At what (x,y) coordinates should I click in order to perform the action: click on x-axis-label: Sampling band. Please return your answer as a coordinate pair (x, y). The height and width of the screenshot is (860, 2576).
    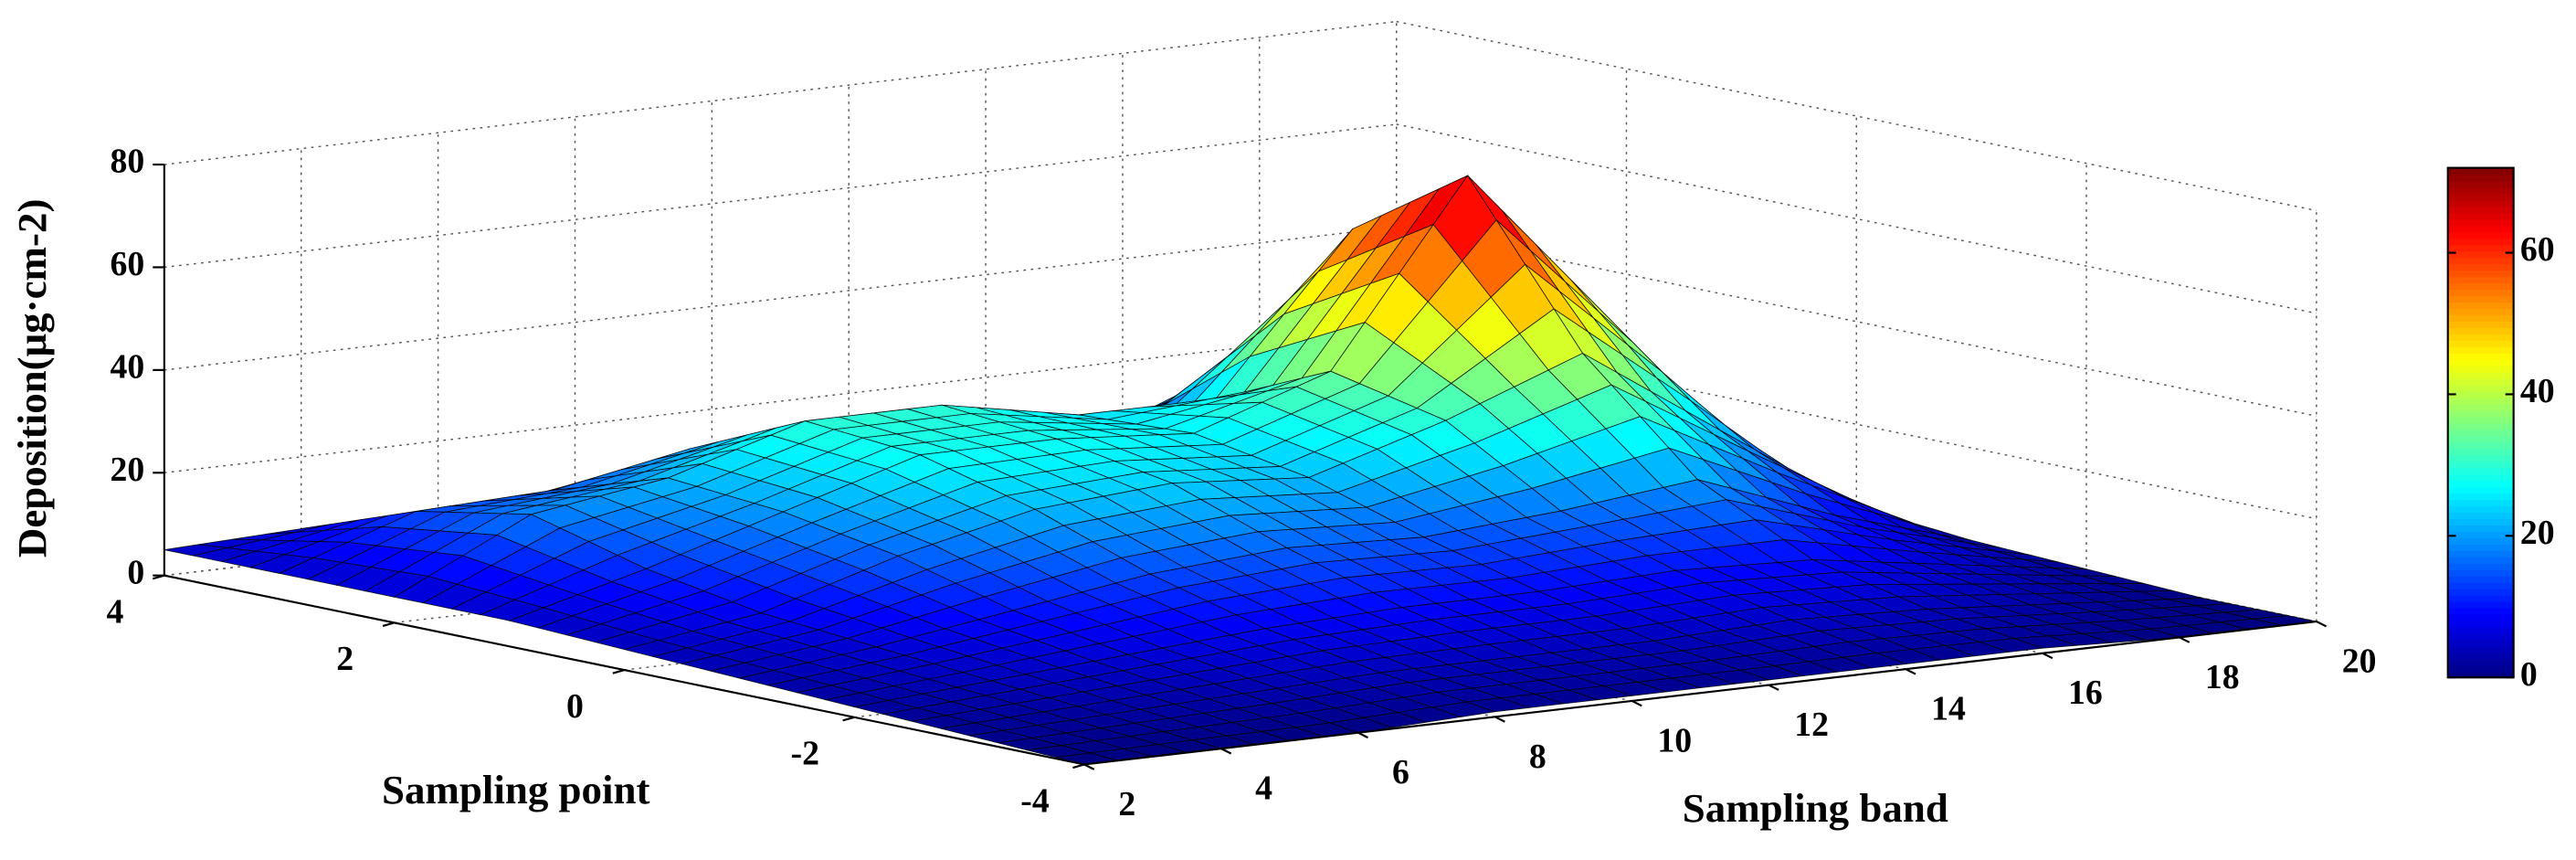
    Looking at the image, I should click on (1815, 808).